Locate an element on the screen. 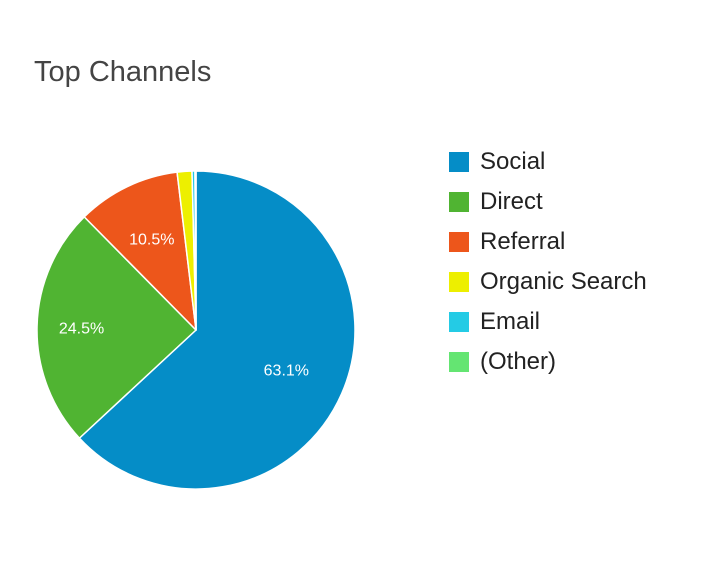 The width and height of the screenshot is (728, 588). chart-title: Top Channels is located at coordinates (123, 72).